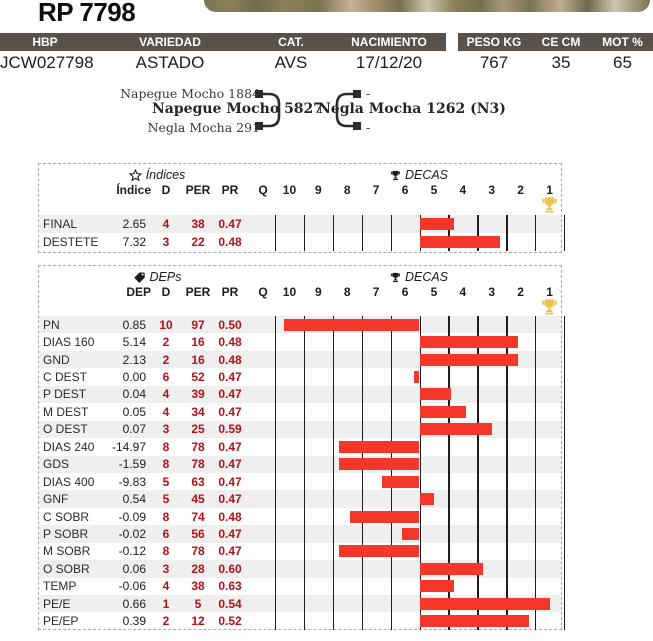  What do you see at coordinates (134, 359) in the screenshot?
I see `row-value: 2.13` at bounding box center [134, 359].